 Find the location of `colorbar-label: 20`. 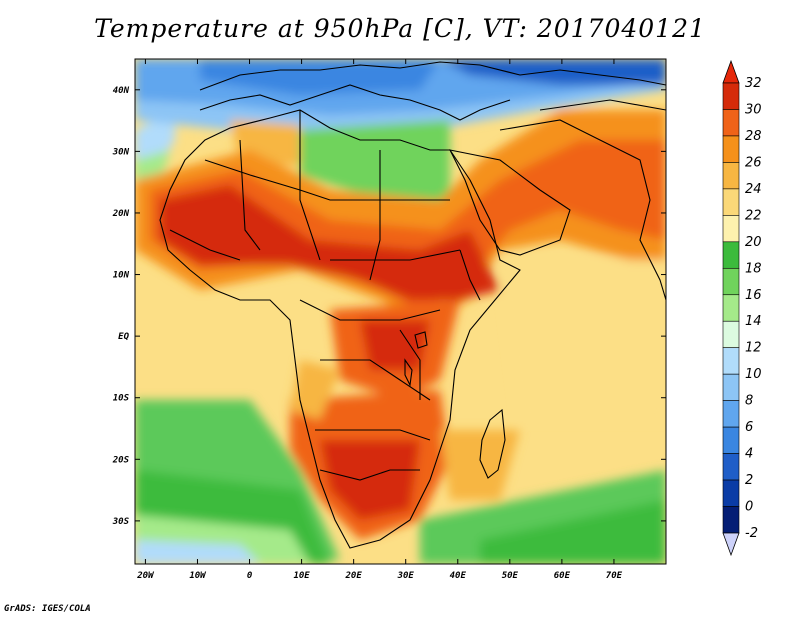

colorbar-label: 20 is located at coordinates (753, 242).